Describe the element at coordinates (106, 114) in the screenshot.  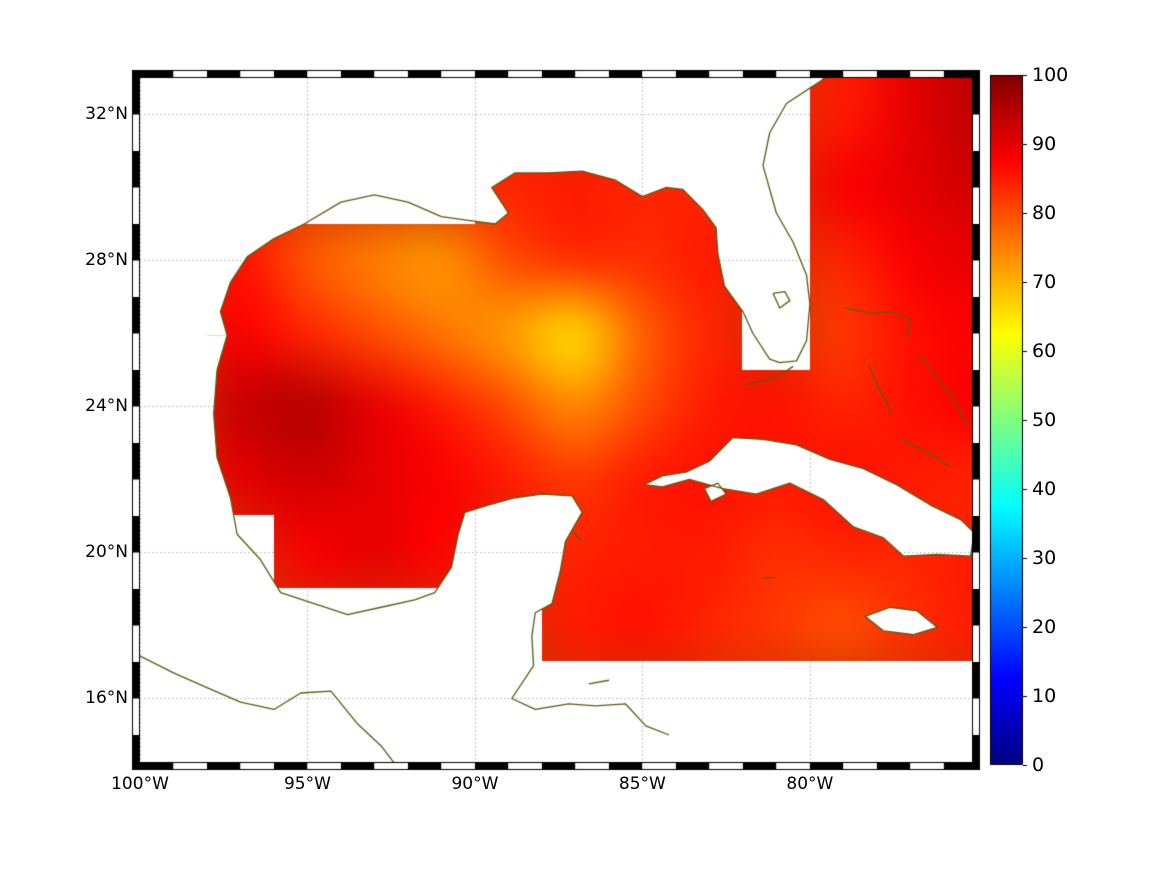
I see `y-tick-label: 32°N` at that location.